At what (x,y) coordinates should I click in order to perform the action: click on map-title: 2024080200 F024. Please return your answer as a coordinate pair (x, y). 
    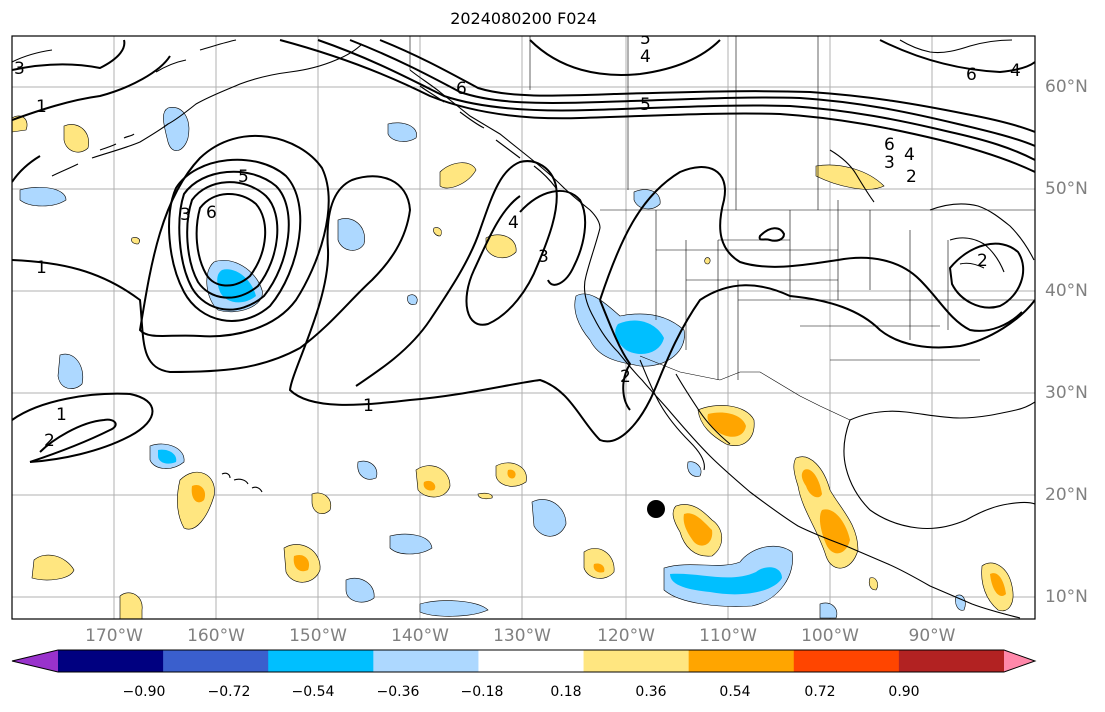
    Looking at the image, I should click on (523, 18).